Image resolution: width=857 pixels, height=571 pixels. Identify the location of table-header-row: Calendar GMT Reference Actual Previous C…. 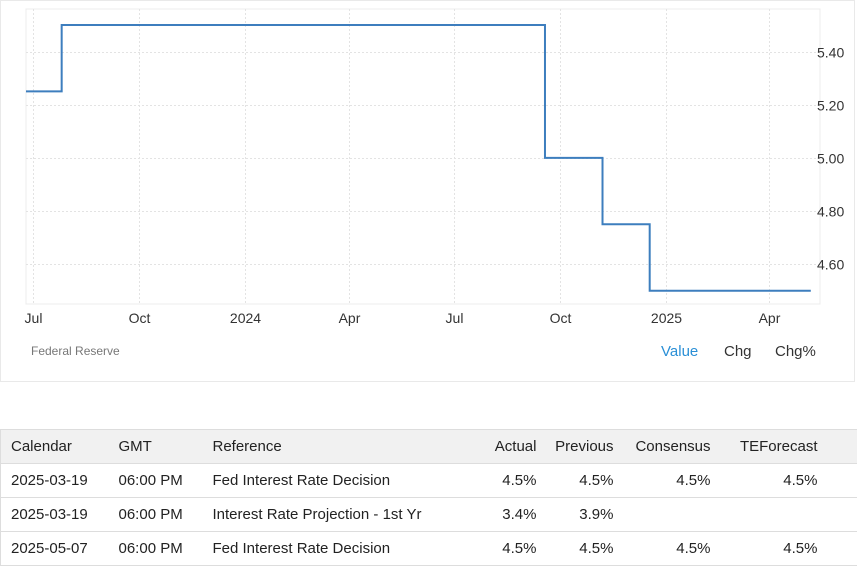
(428, 446).